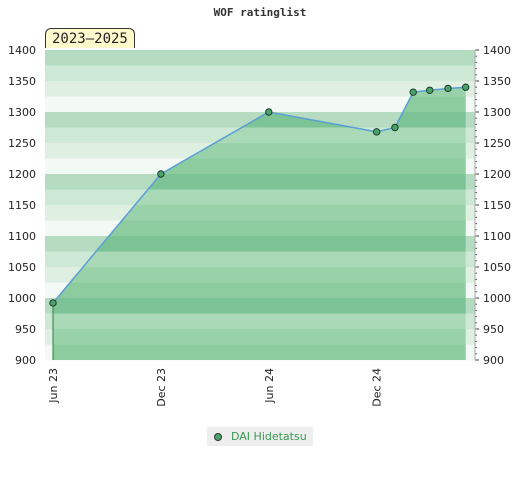 The width and height of the screenshot is (520, 480). Describe the element at coordinates (497, 236) in the screenshot. I see `y-tick-label-right: 1100` at that location.